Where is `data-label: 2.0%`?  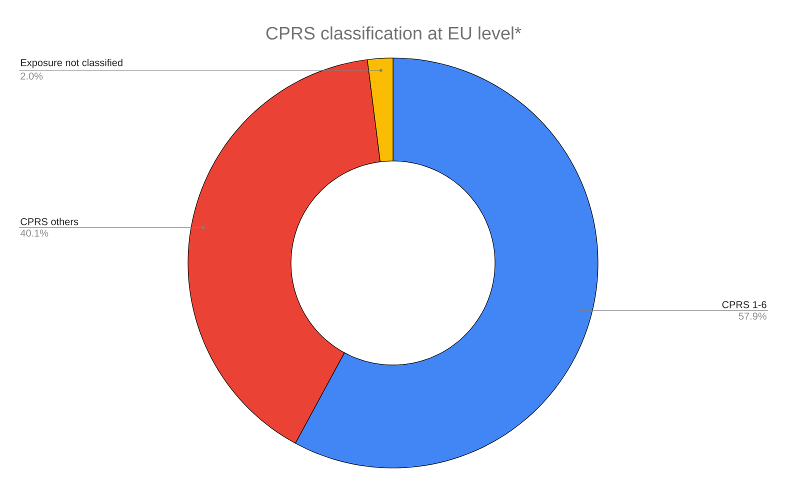 data-label: 2.0% is located at coordinates (31, 76).